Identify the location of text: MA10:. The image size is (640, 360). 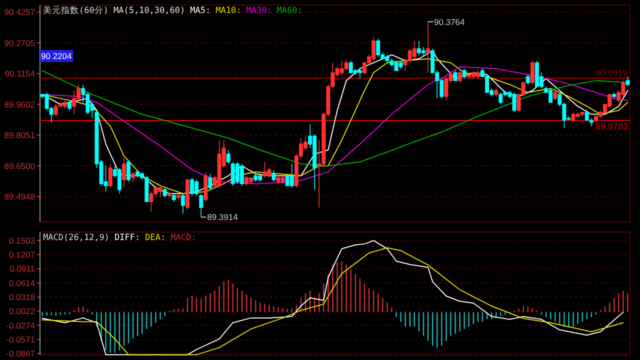
(229, 11).